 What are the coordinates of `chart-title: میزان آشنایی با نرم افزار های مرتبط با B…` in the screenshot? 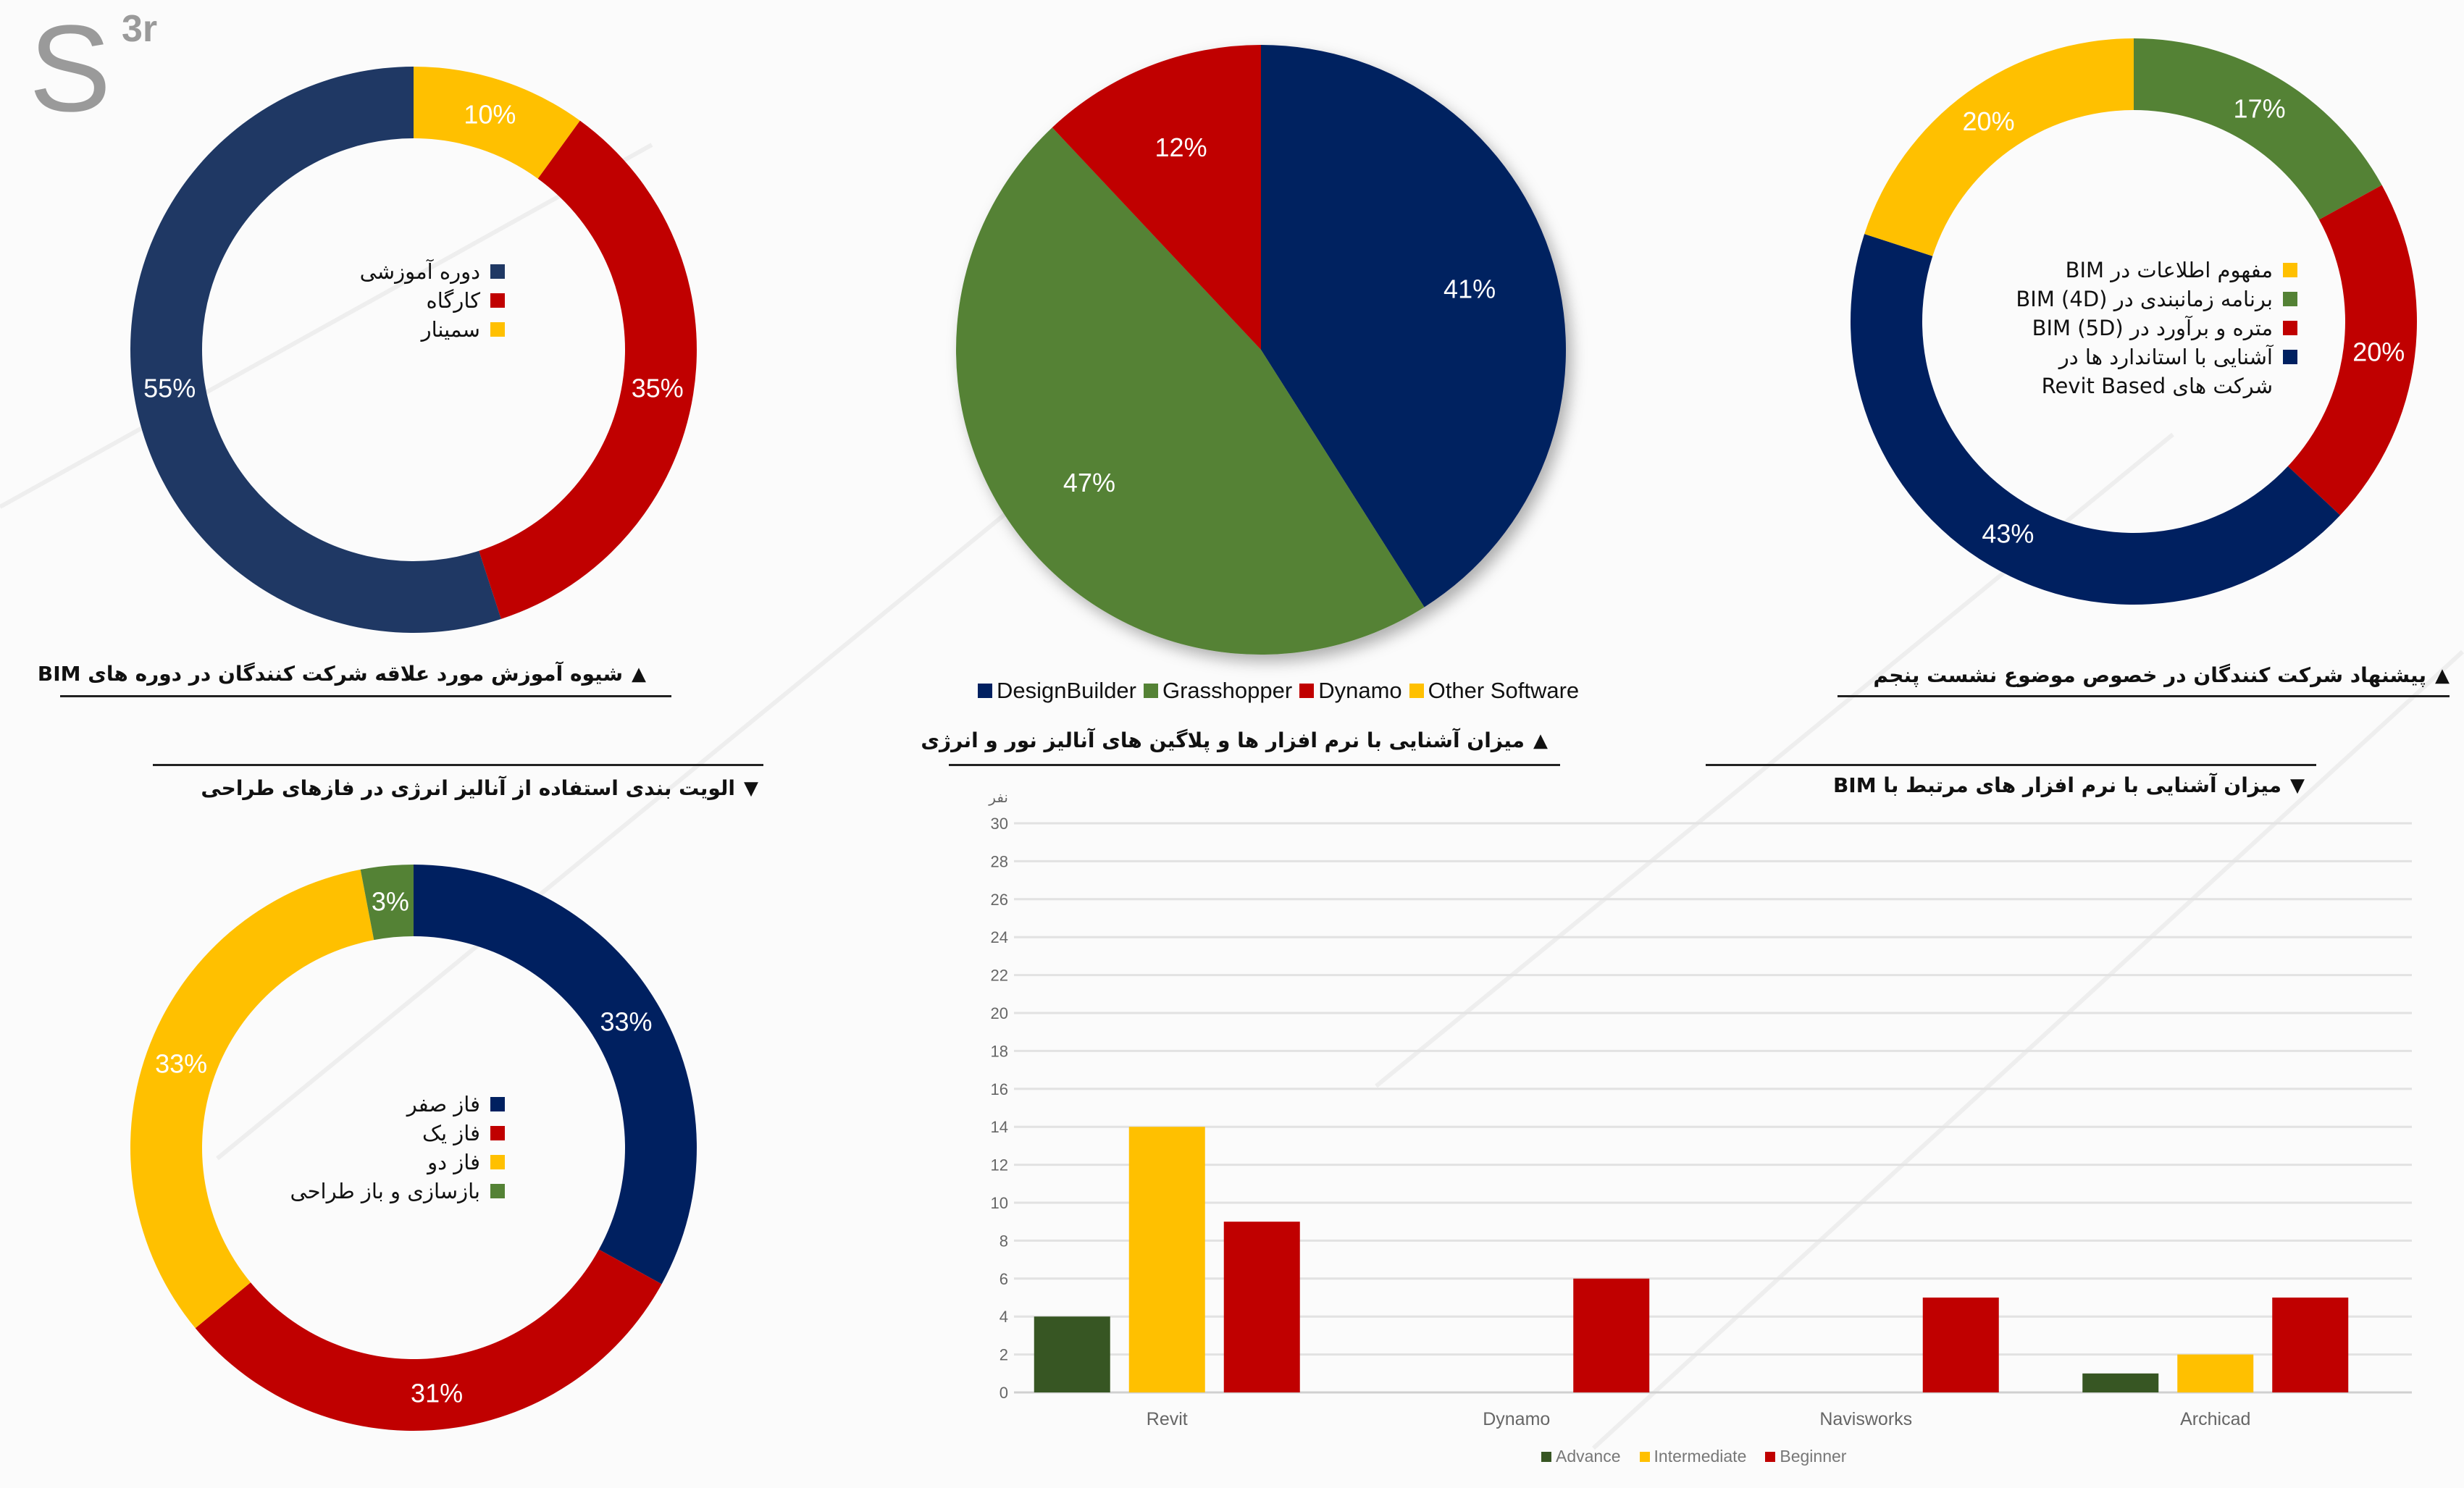 It's located at (2056, 785).